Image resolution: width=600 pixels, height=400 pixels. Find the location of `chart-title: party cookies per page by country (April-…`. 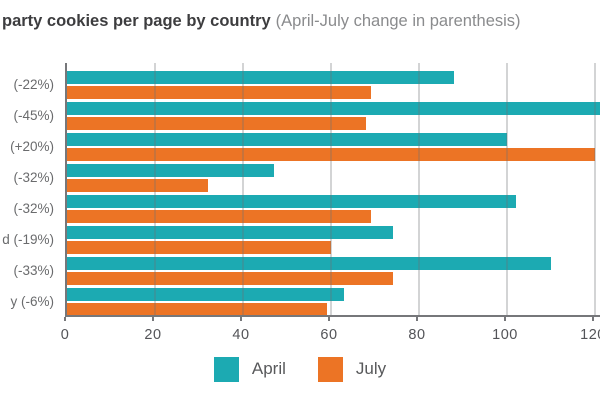

chart-title: party cookies per page by country (April-… is located at coordinates (261, 21).